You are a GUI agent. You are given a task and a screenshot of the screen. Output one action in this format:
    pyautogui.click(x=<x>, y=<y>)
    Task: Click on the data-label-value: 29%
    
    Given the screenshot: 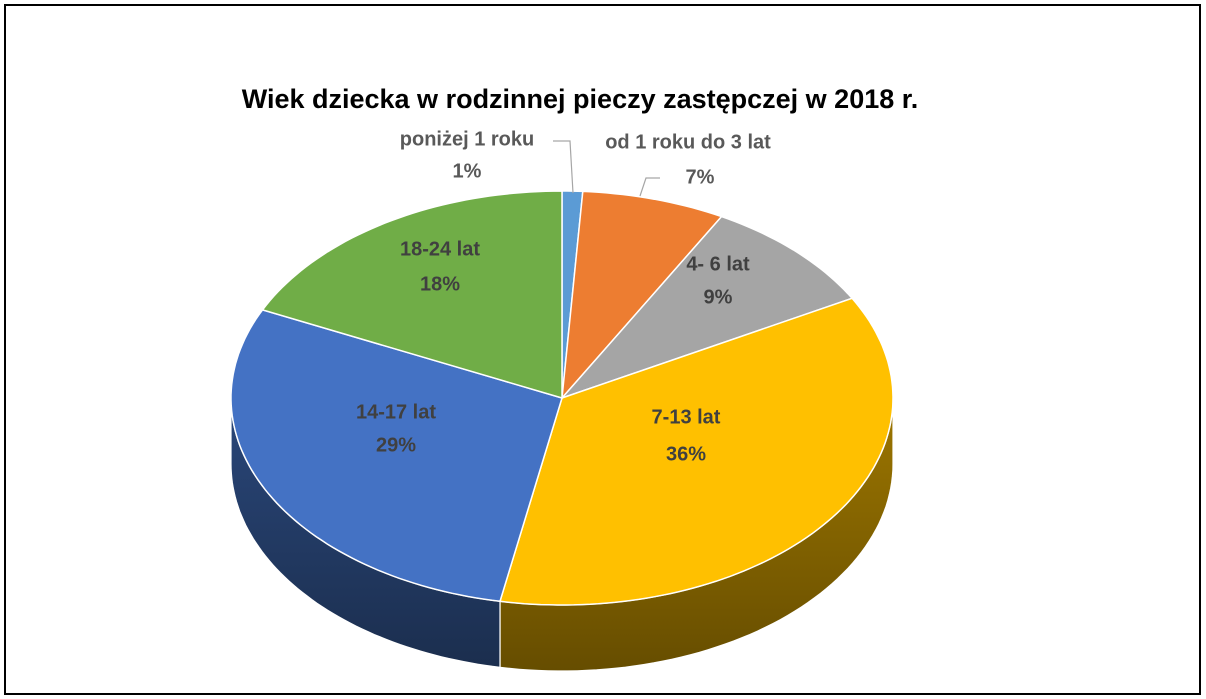 What is the action you would take?
    pyautogui.click(x=396, y=445)
    